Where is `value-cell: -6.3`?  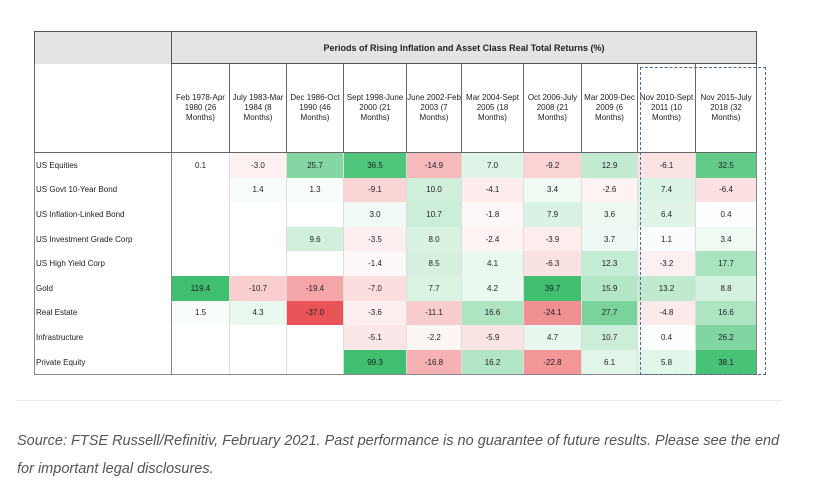
value-cell: -6.3 is located at coordinates (552, 263).